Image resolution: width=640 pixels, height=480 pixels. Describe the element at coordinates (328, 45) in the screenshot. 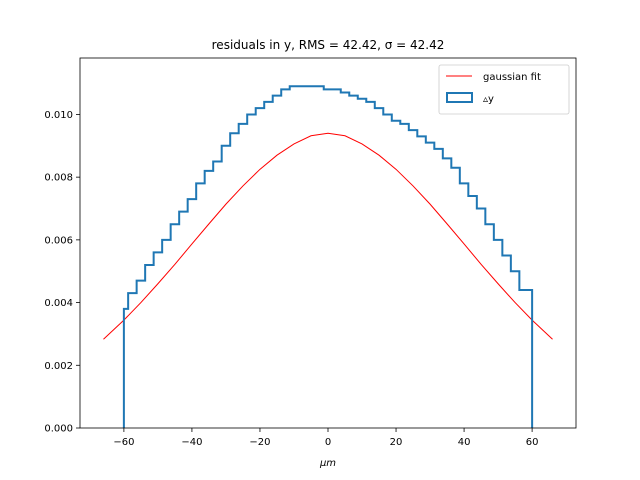

I see `chart-title: residuals in y, RMS = 42.42, σ = 42.42` at that location.